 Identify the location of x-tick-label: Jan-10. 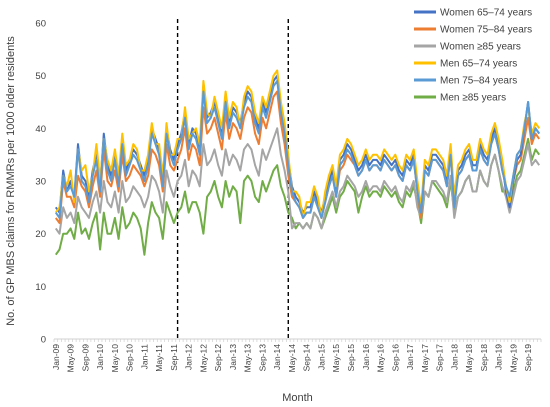
(100, 357).